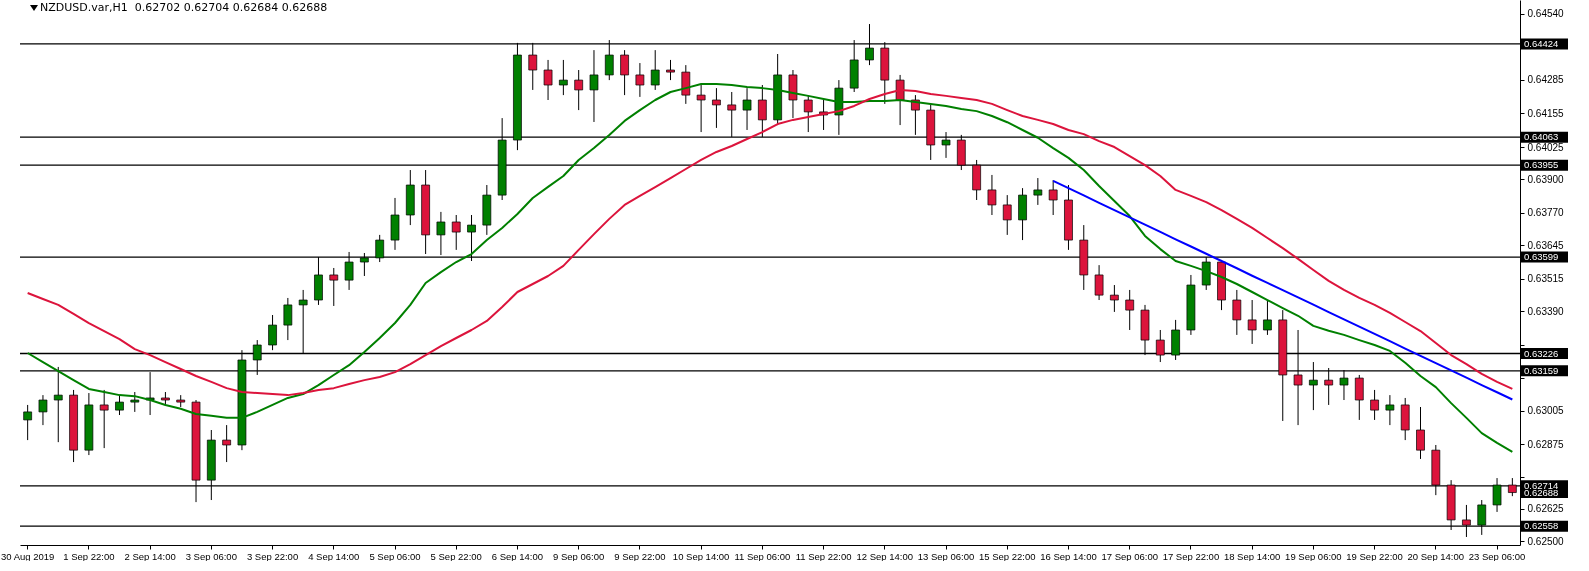 This screenshot has height=571, width=1589. What do you see at coordinates (395, 556) in the screenshot?
I see `x-tick-label: 5 Sep 06:00` at bounding box center [395, 556].